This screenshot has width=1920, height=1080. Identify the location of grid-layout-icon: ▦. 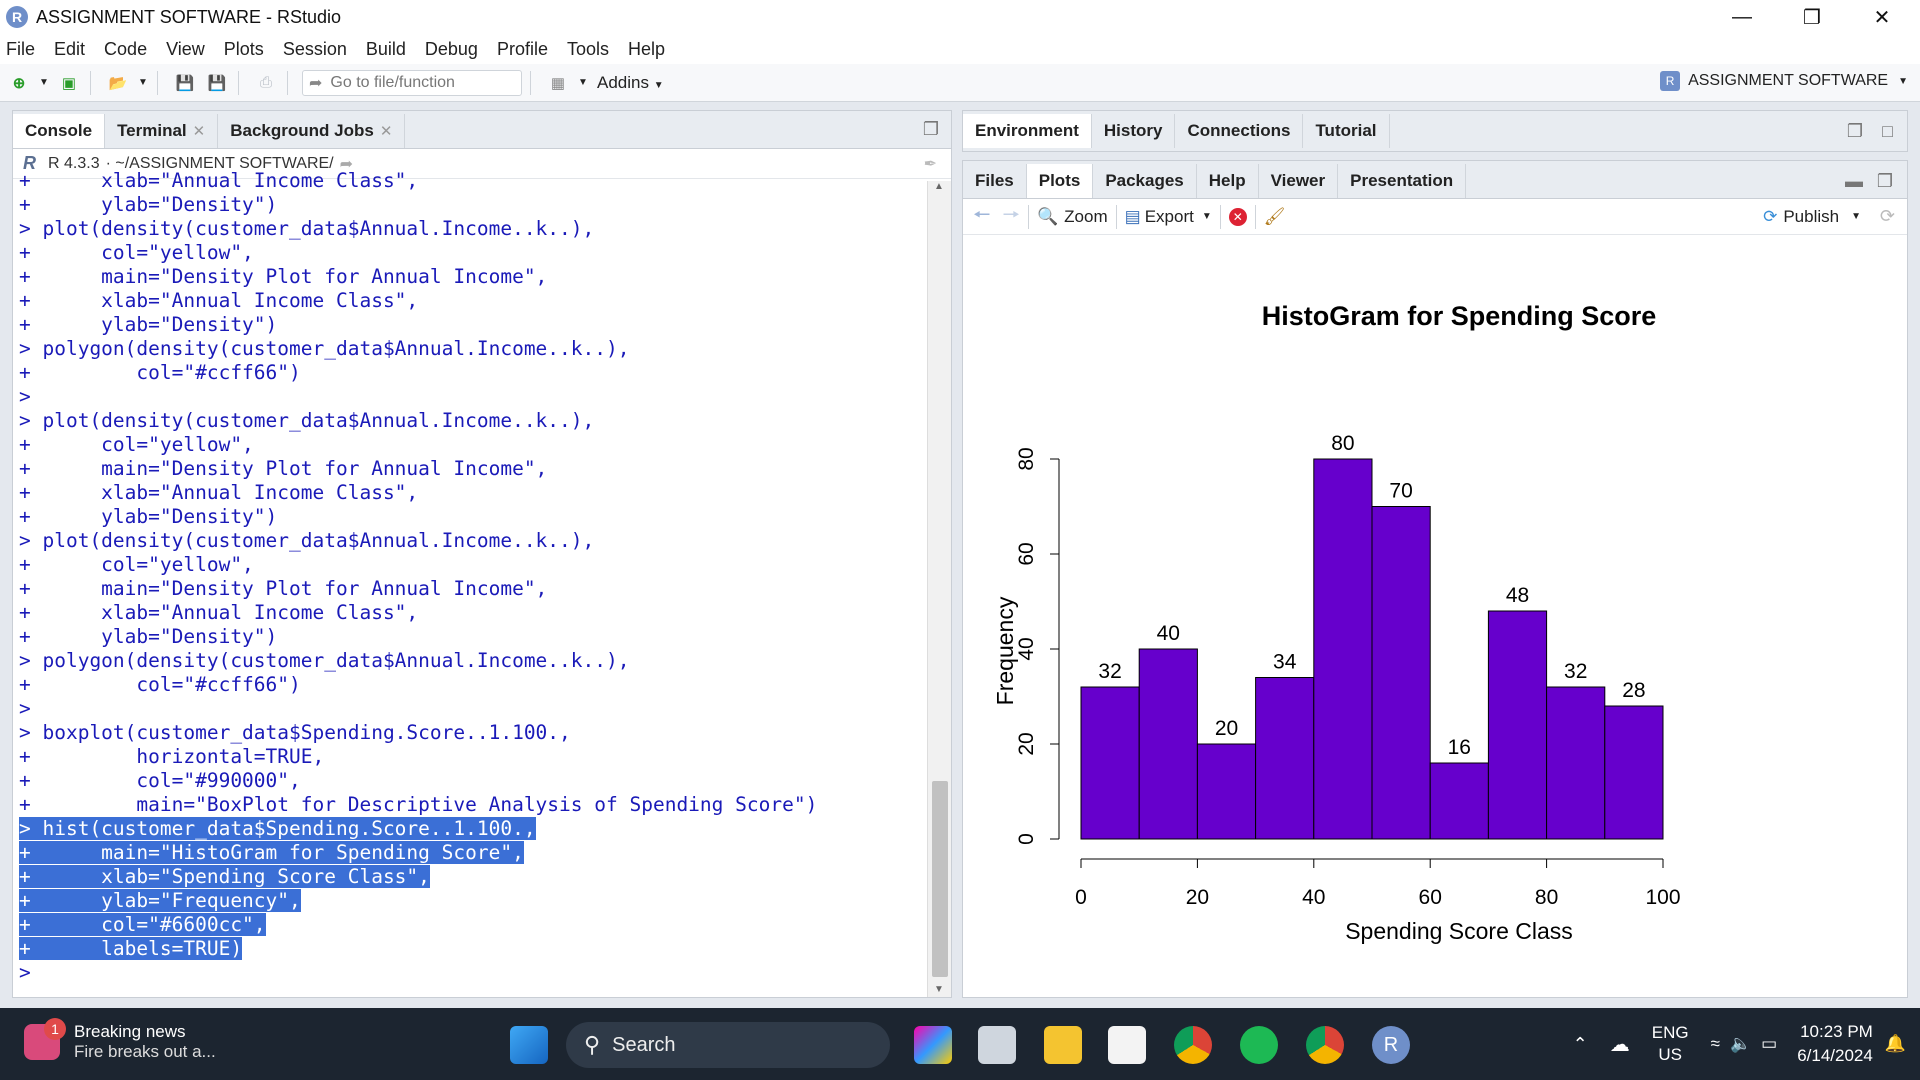
(558, 83).